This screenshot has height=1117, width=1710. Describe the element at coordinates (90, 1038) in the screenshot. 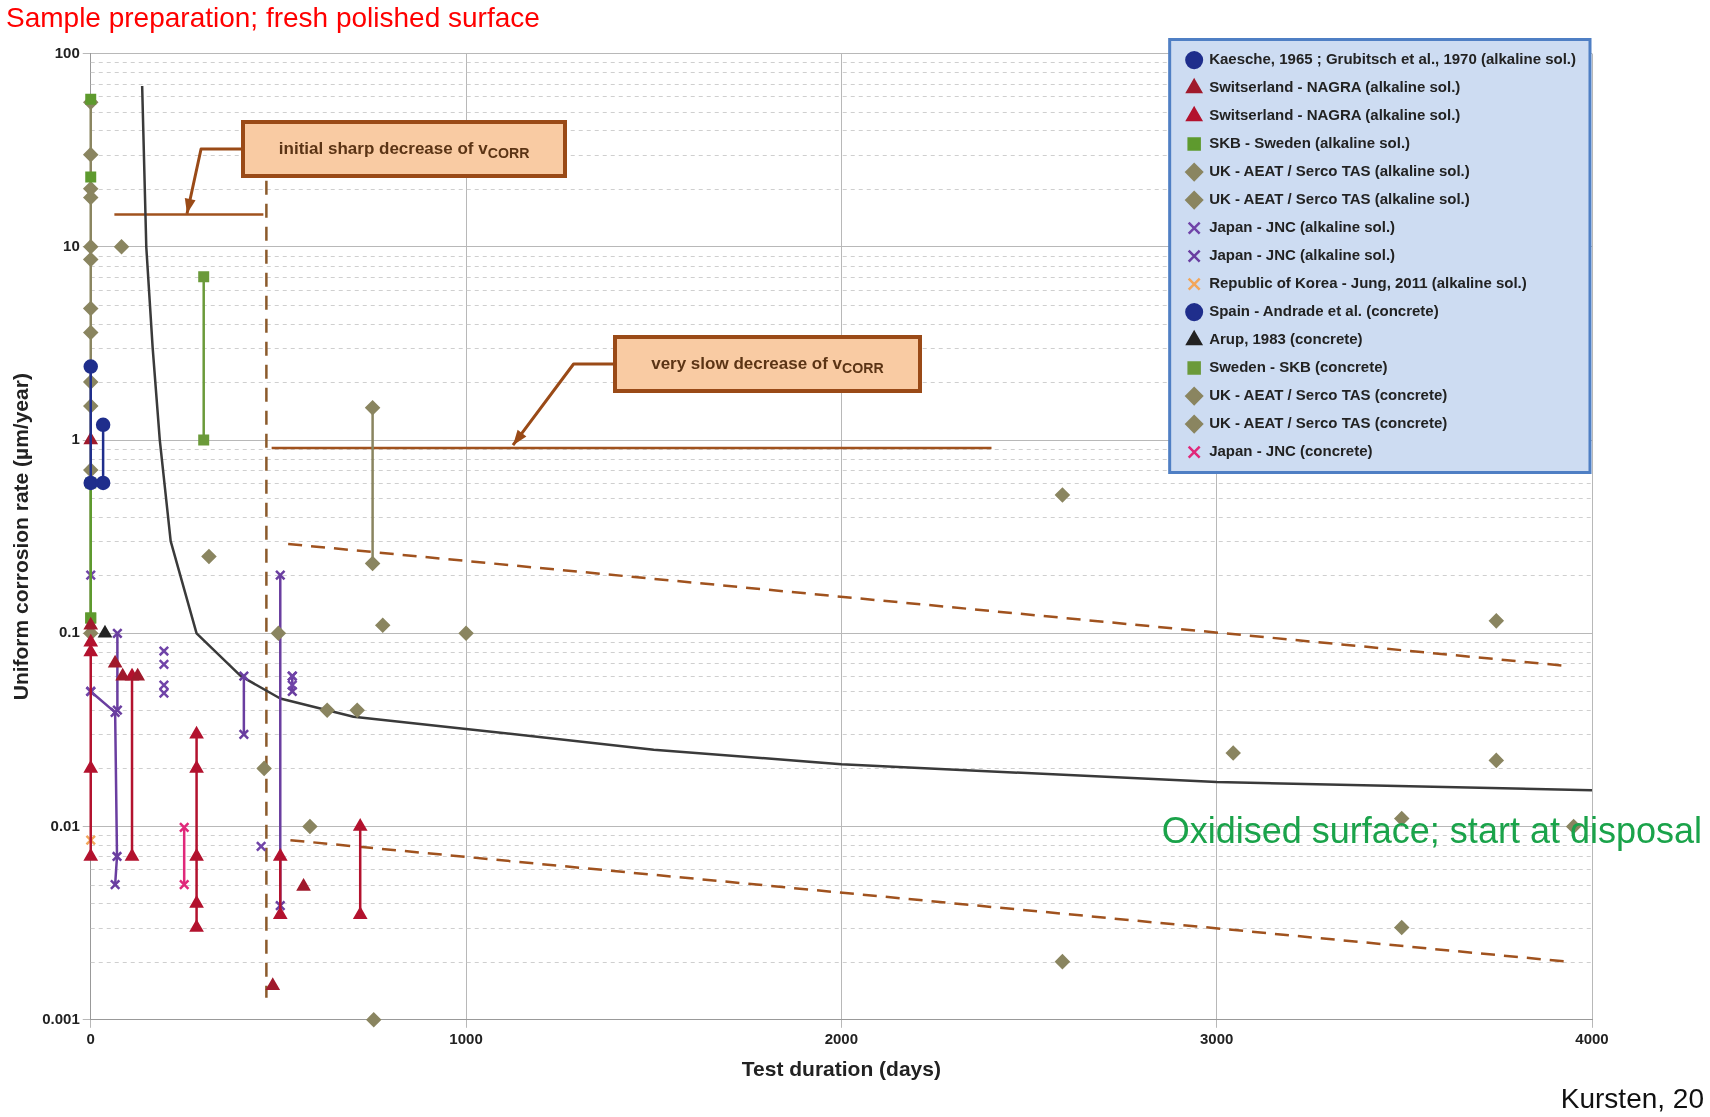

I see `x-tick-label: 0` at that location.